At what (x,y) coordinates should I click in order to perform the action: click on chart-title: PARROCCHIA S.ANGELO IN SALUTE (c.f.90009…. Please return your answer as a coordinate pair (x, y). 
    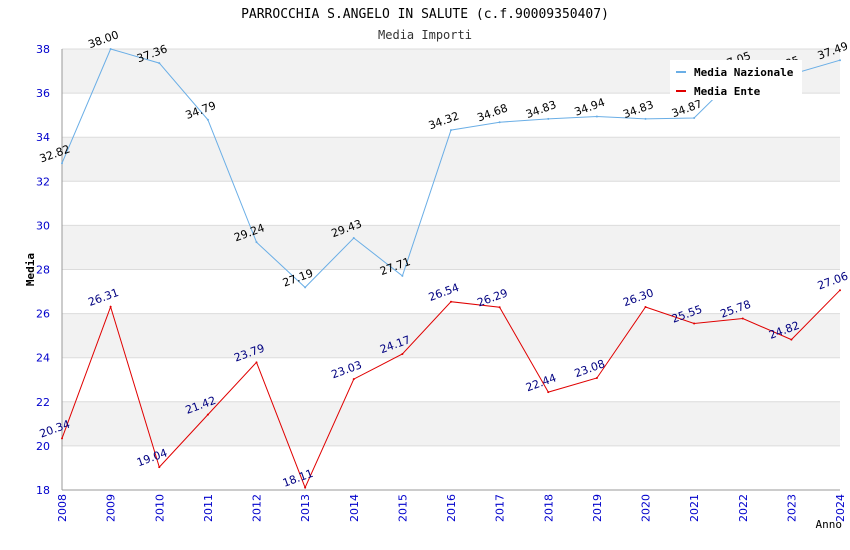
    Looking at the image, I should click on (425, 14).